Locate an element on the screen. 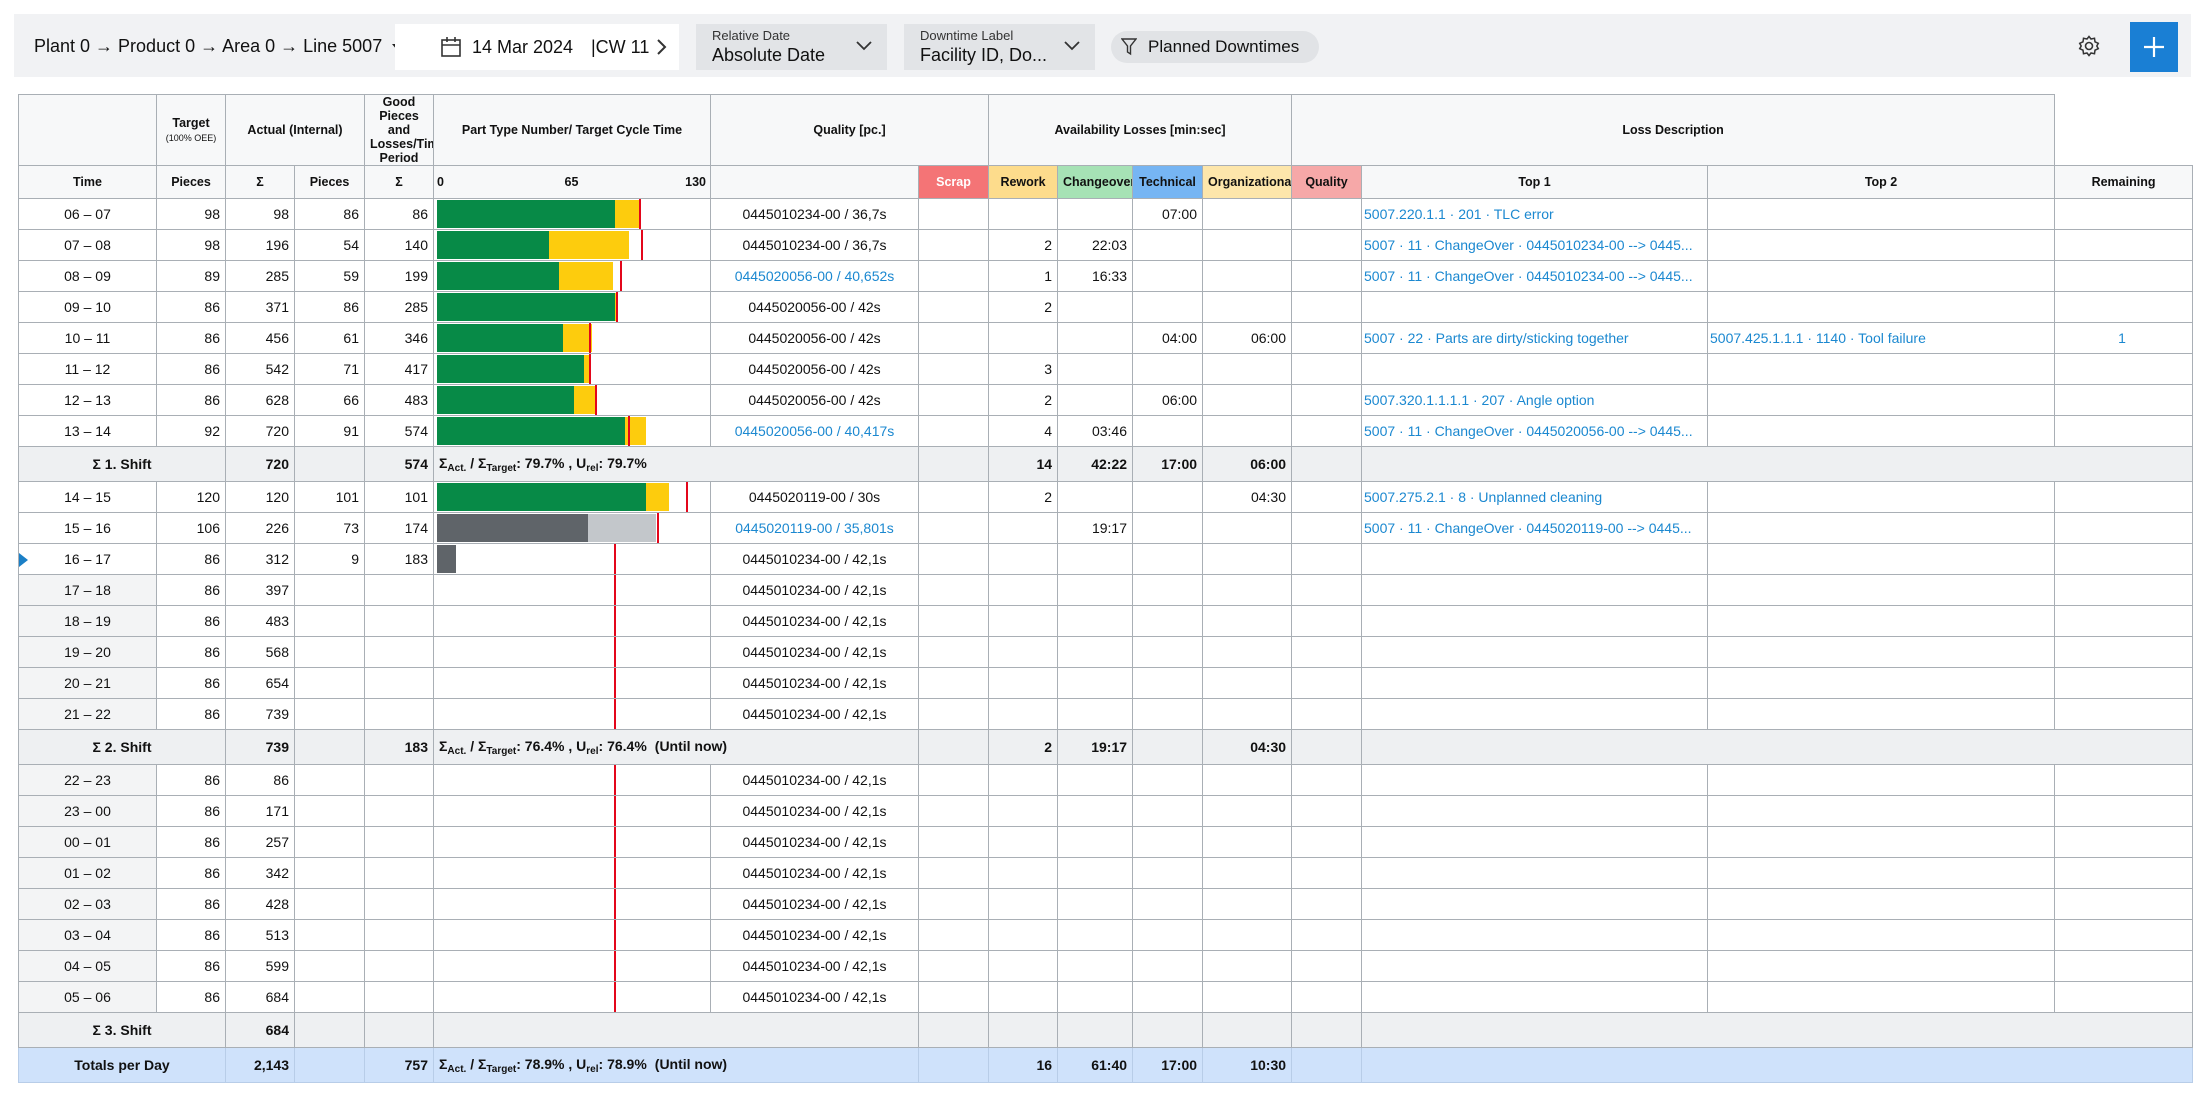 The height and width of the screenshot is (1097, 2205). axis-tick-label: 0 is located at coordinates (440, 182).